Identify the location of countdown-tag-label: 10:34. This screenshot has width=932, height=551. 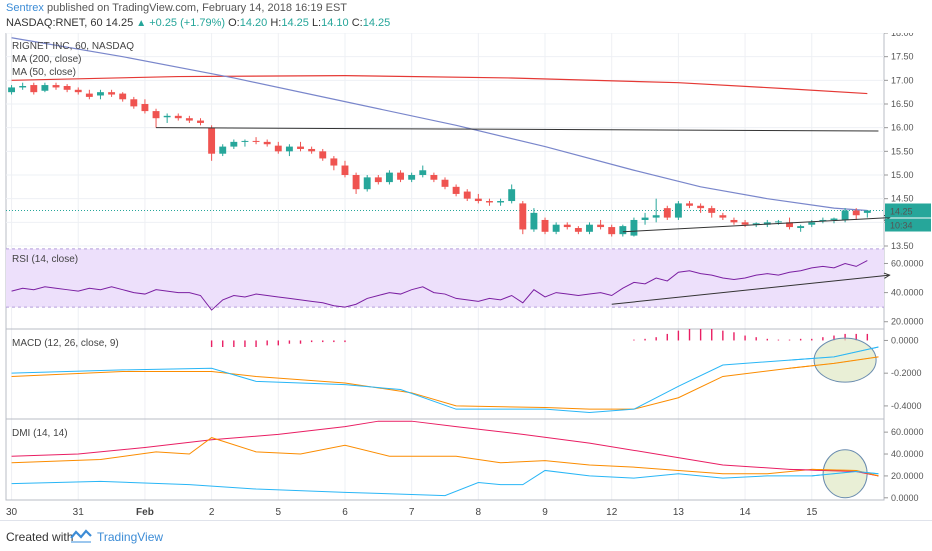
(901, 226).